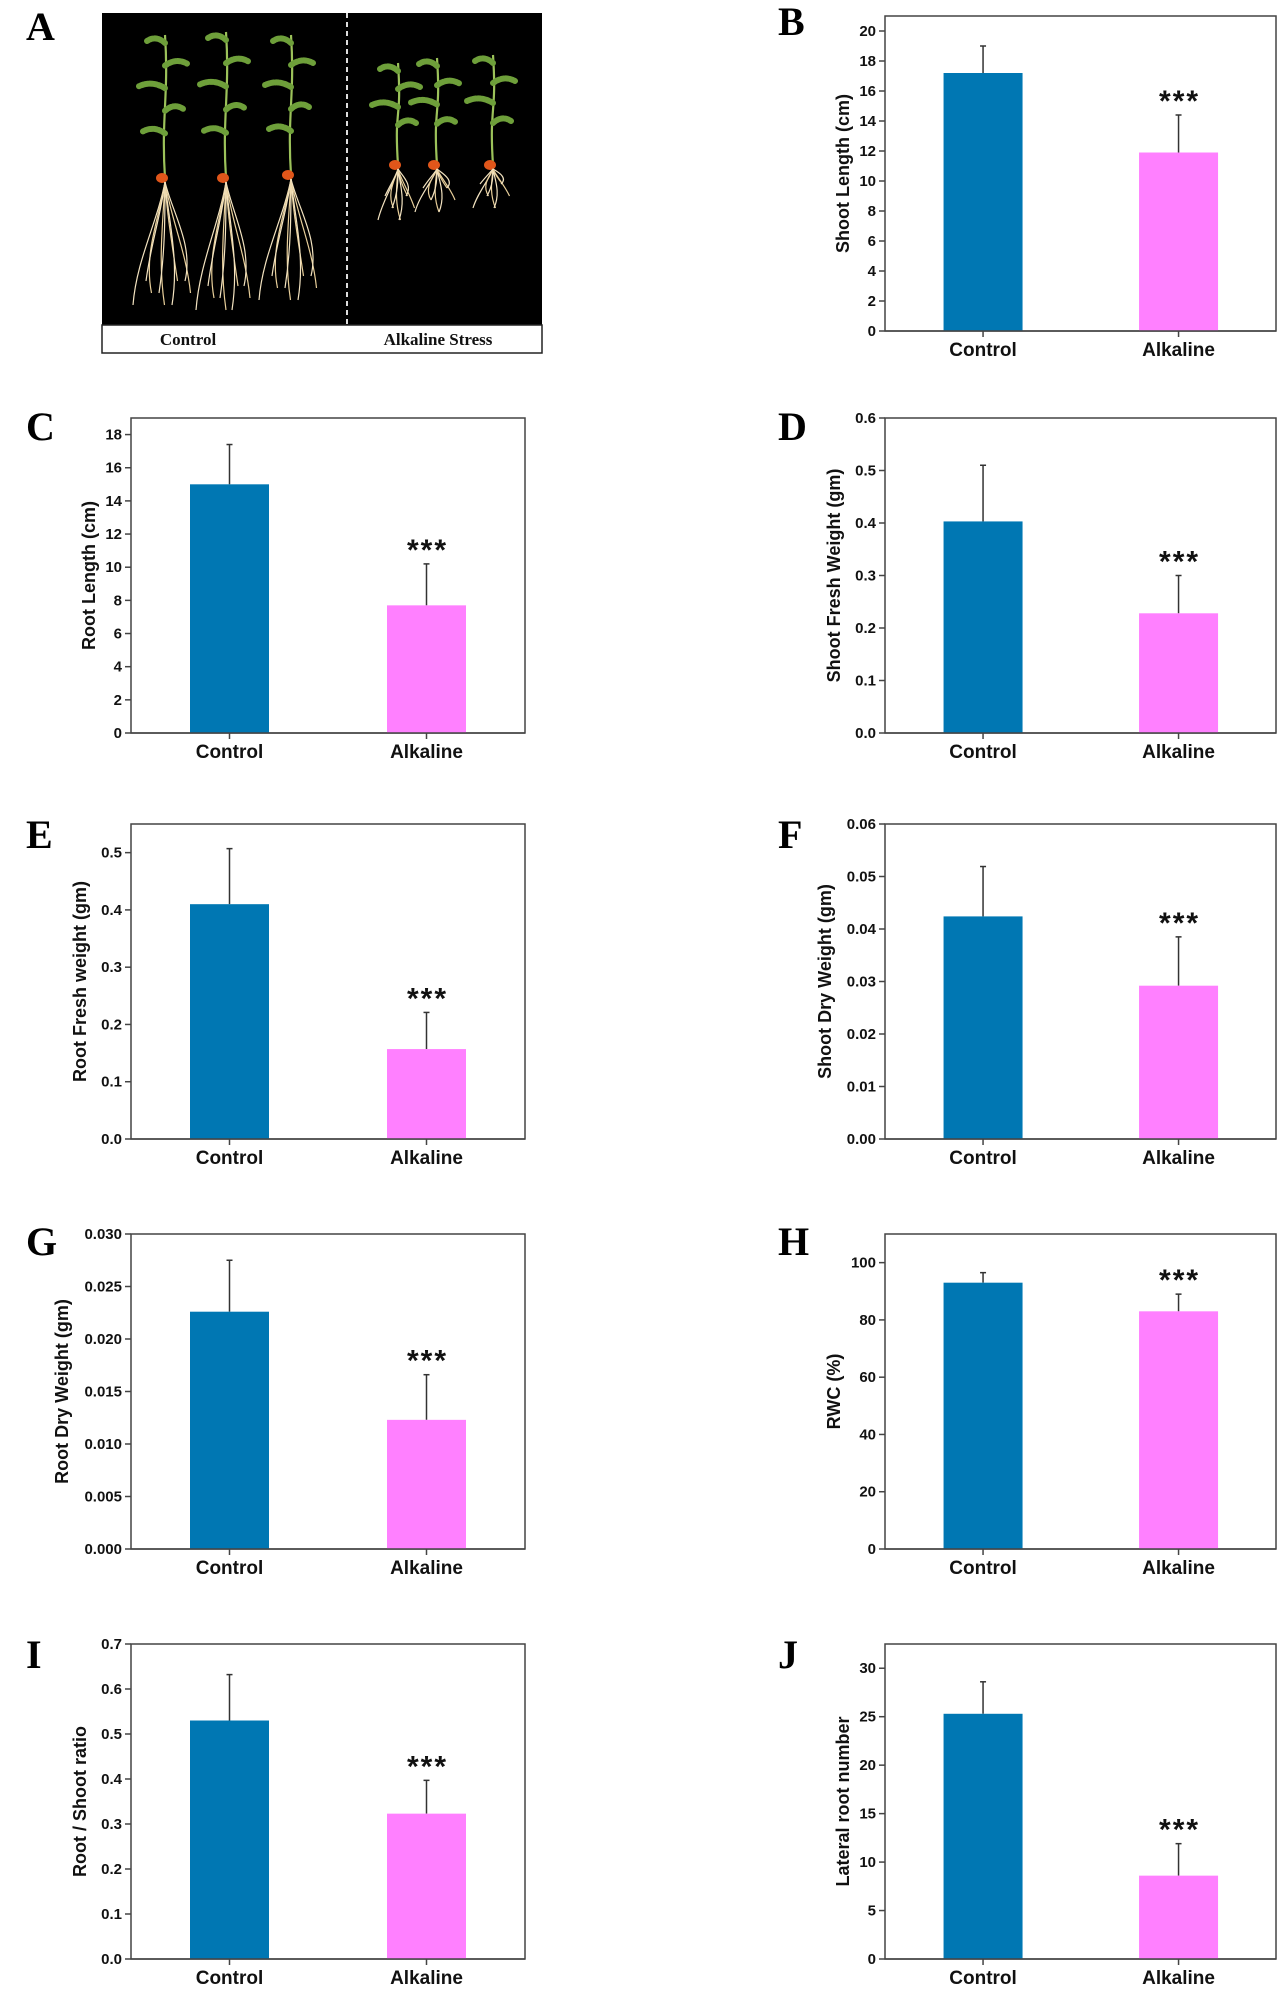 The width and height of the screenshot is (1280, 1991). Describe the element at coordinates (103, 1497) in the screenshot. I see `y-tick-label: 0.005` at that location.